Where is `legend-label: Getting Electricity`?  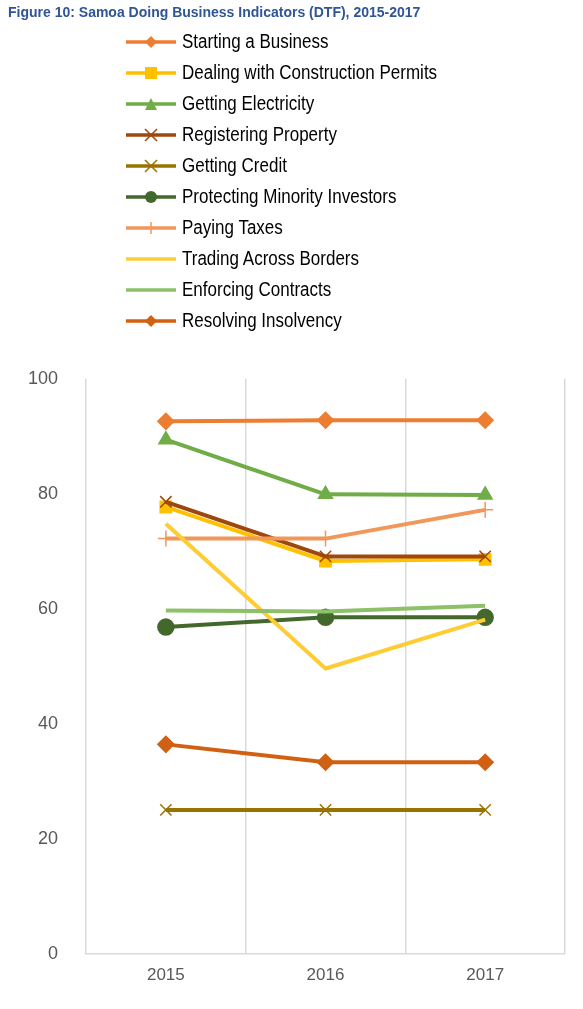
legend-label: Getting Electricity is located at coordinates (248, 103).